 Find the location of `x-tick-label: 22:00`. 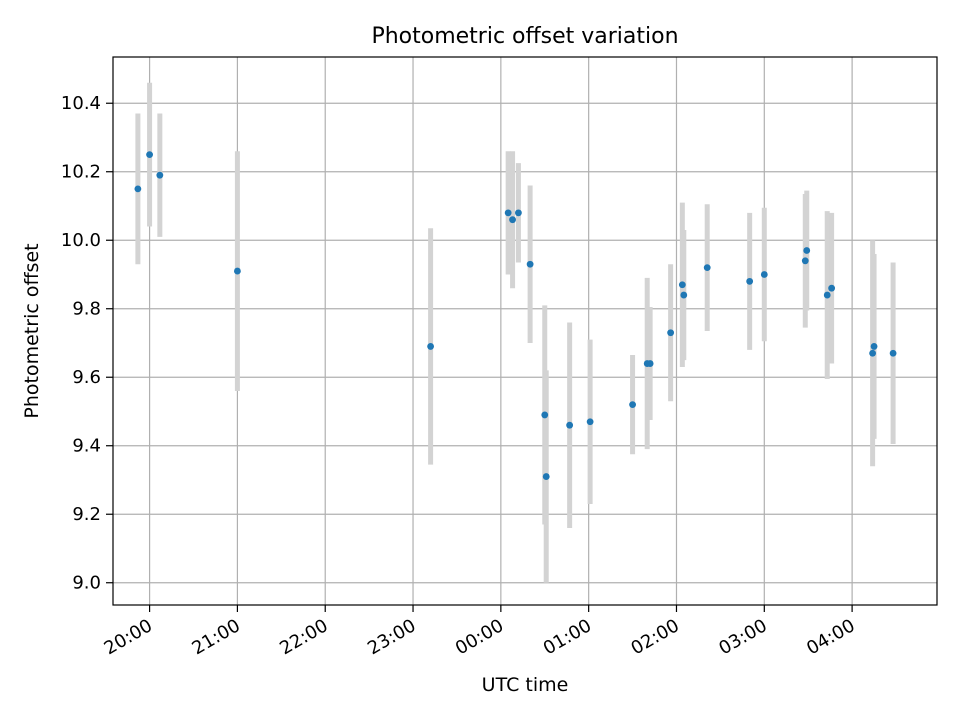

x-tick-label: 22:00 is located at coordinates (303, 637).